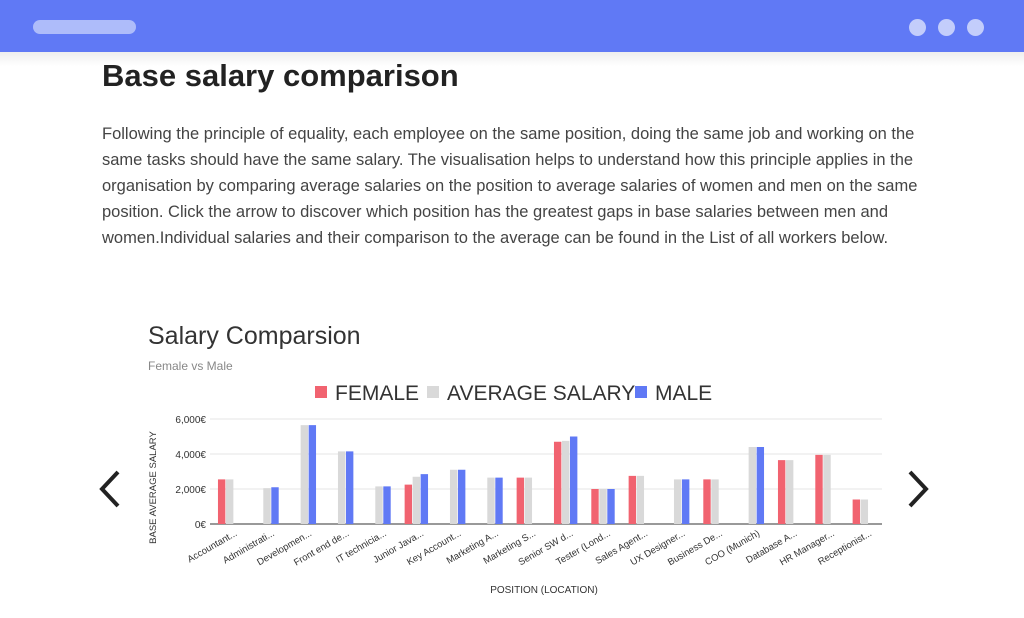  I want to click on page-title: Base salary comparison, so click(280, 75).